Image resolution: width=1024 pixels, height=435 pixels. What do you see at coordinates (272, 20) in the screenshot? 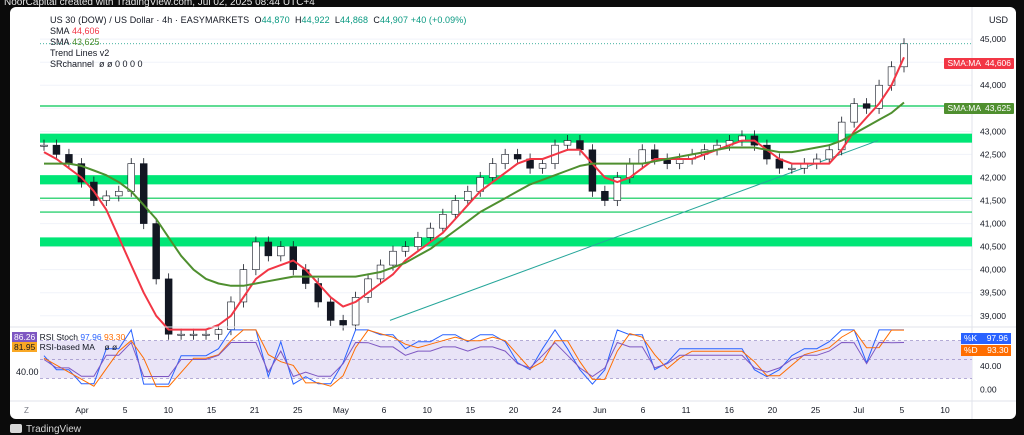
I see `ohlc-open: O44,870` at bounding box center [272, 20].